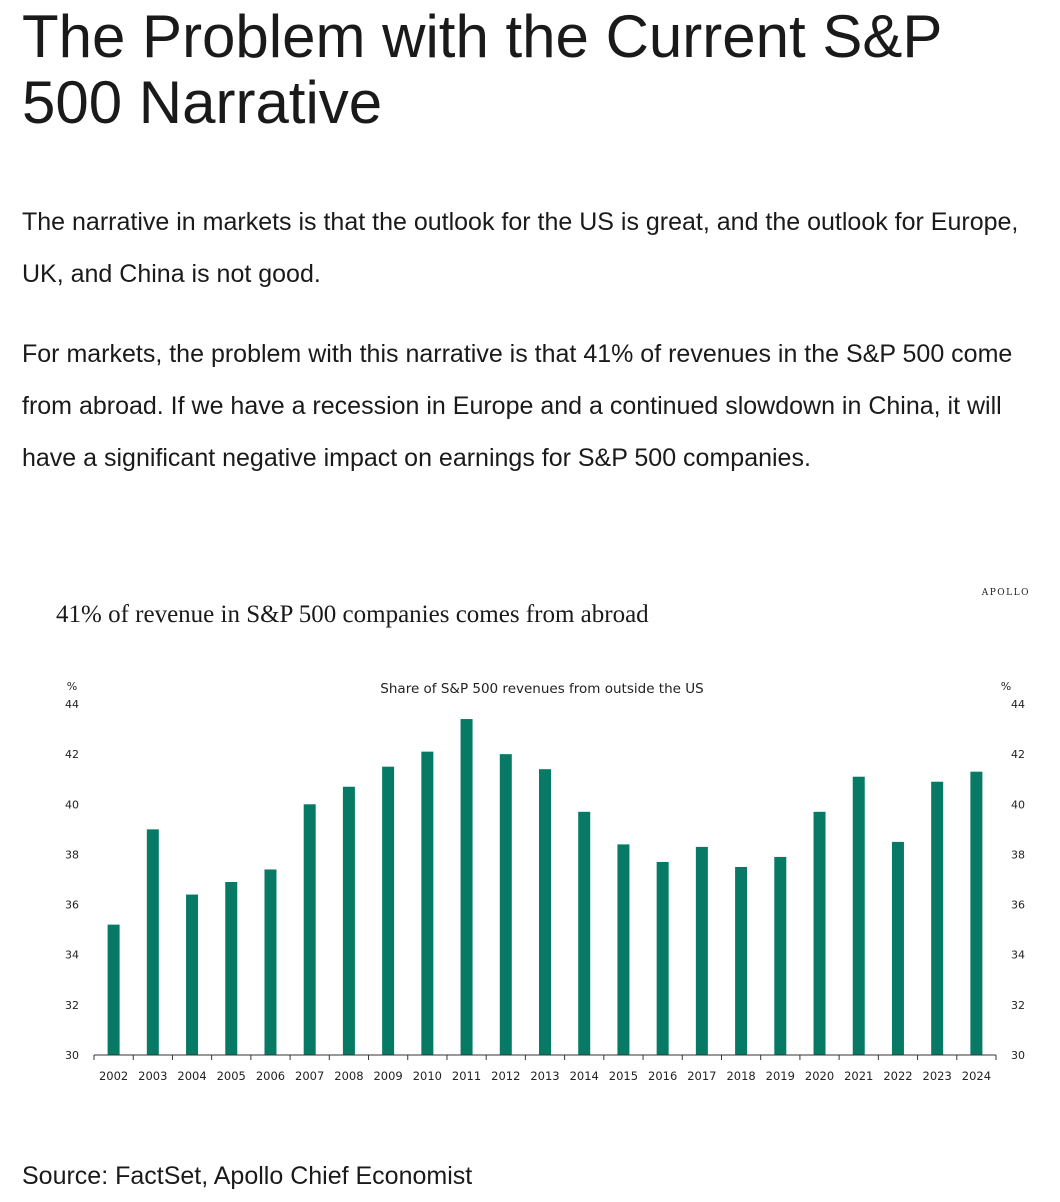  Describe the element at coordinates (780, 955) in the screenshot. I see `bar-2019` at that location.